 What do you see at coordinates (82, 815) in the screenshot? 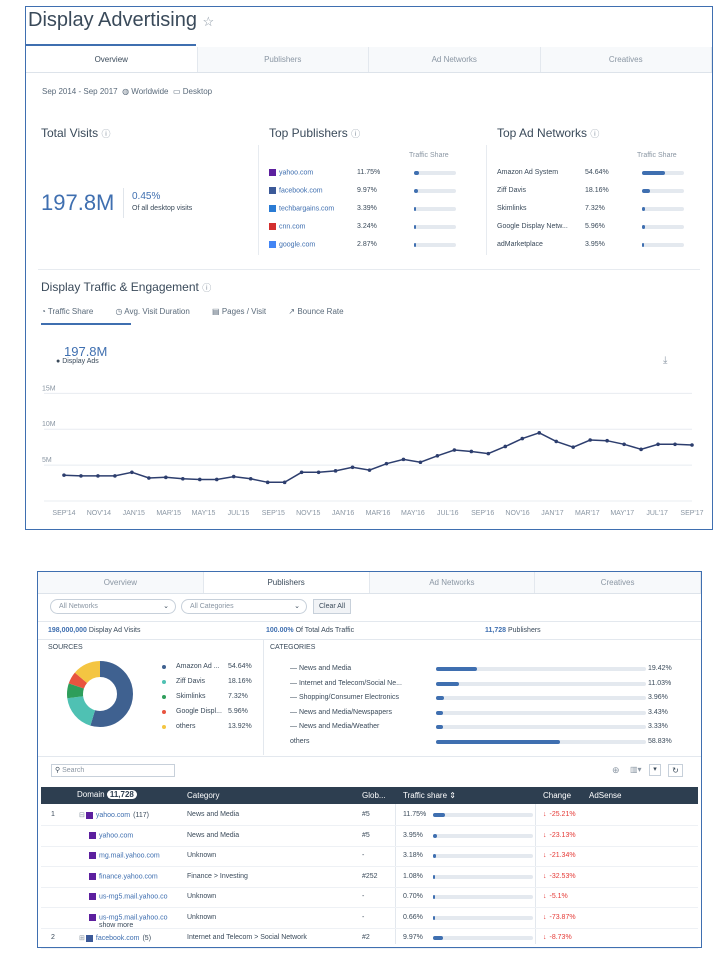
I see `collapse-icon: ⊟` at bounding box center [82, 815].